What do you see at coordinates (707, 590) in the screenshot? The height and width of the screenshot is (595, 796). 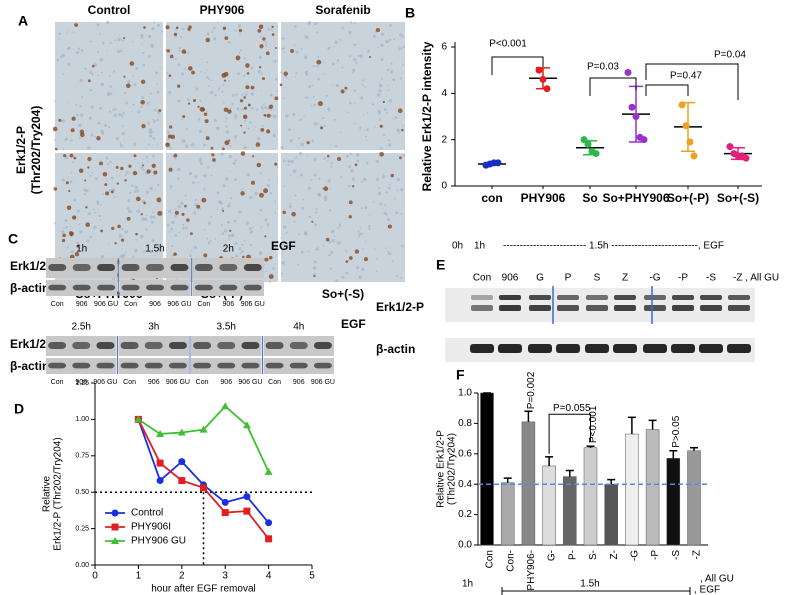 I see `time-label: , EGF` at bounding box center [707, 590].